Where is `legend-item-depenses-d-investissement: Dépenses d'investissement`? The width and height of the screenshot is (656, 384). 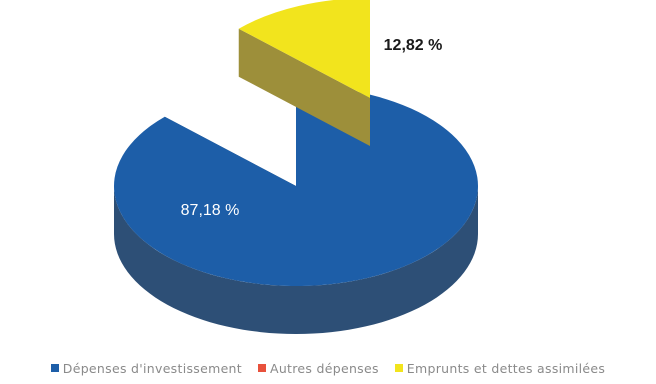 legend-item-depenses-d-investissement: Dépenses d'investissement is located at coordinates (146, 368).